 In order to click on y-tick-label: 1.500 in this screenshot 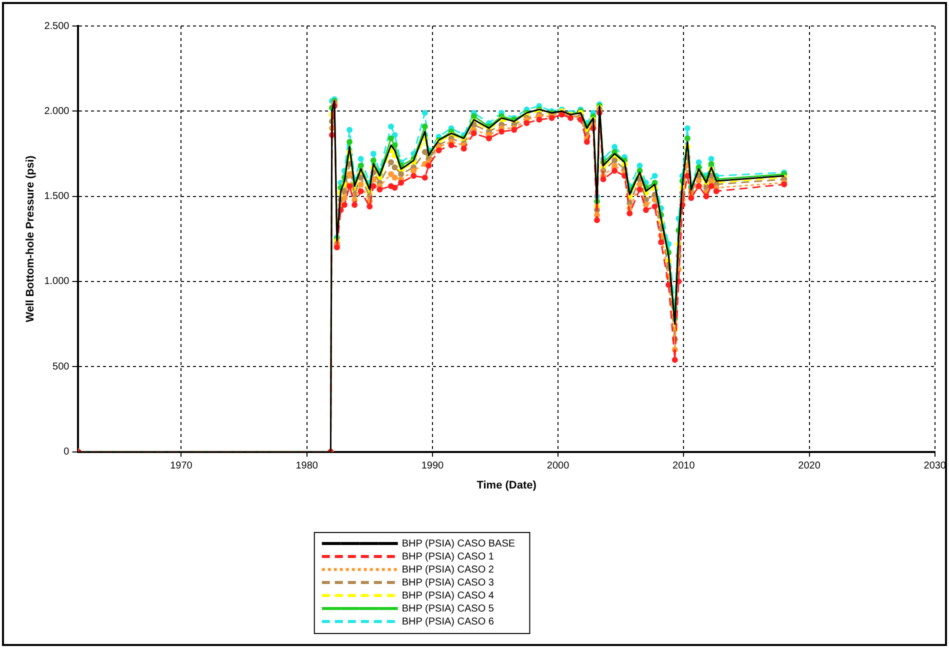, I will do `click(57, 196)`.